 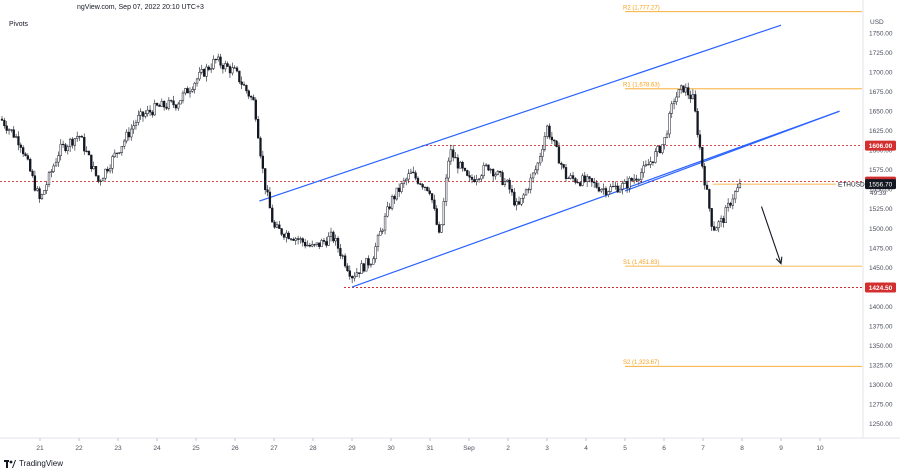 I want to click on y-tick-label: 1475.00, so click(x=881, y=248).